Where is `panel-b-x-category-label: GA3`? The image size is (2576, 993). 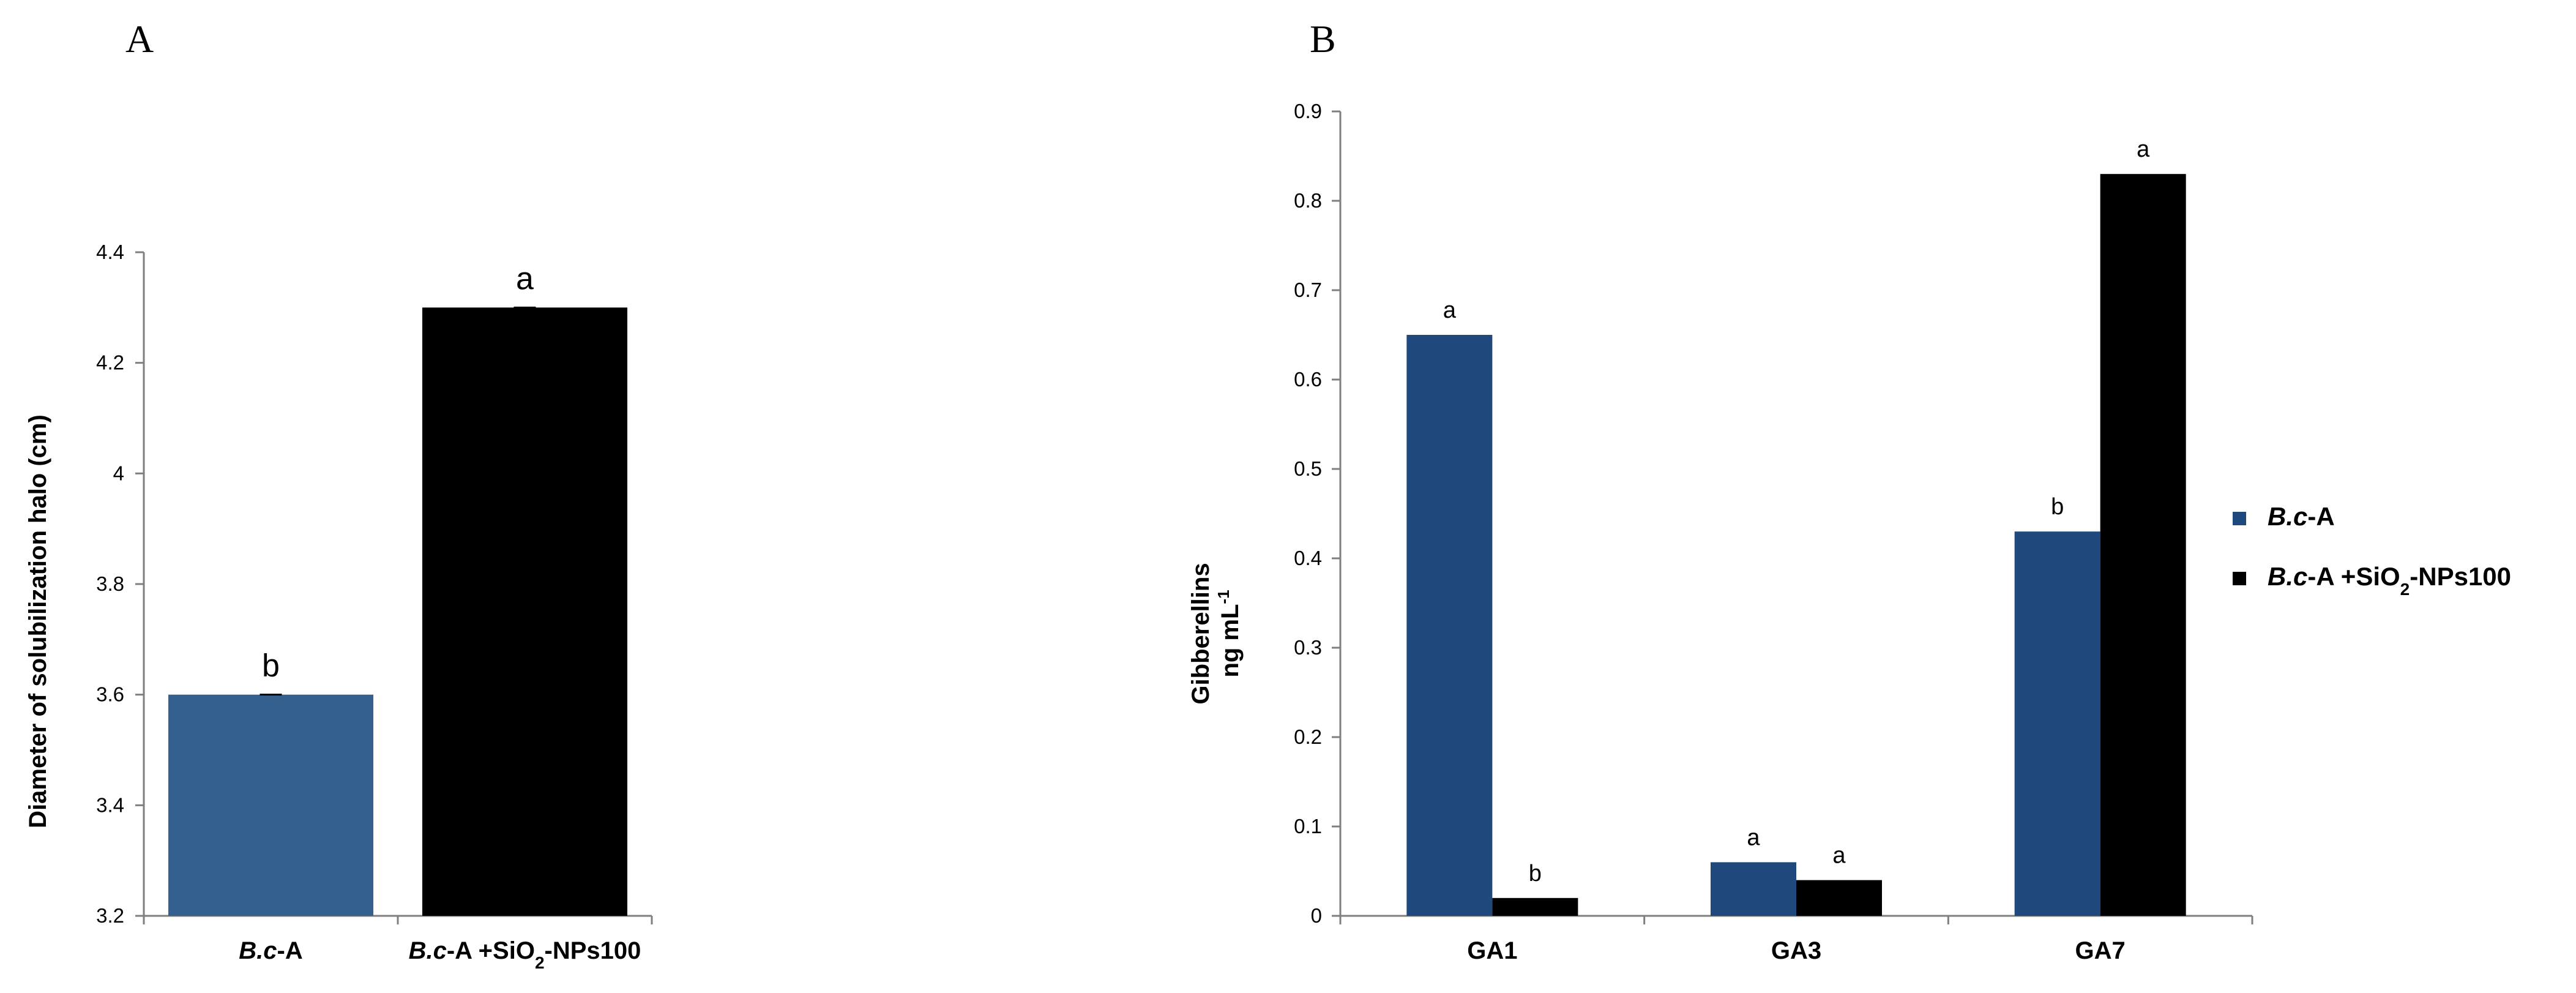 panel-b-x-category-label: GA3 is located at coordinates (1796, 950).